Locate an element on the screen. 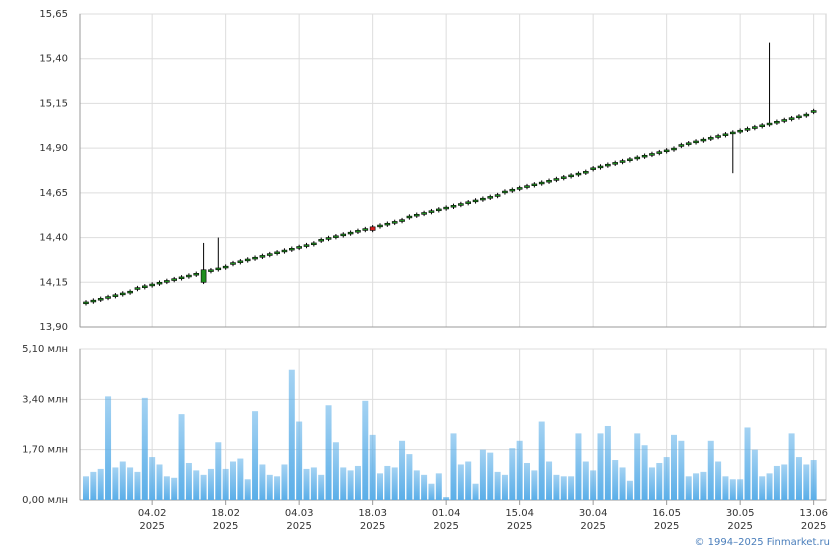  x-tick-label: 04.03 2025 is located at coordinates (299, 520).